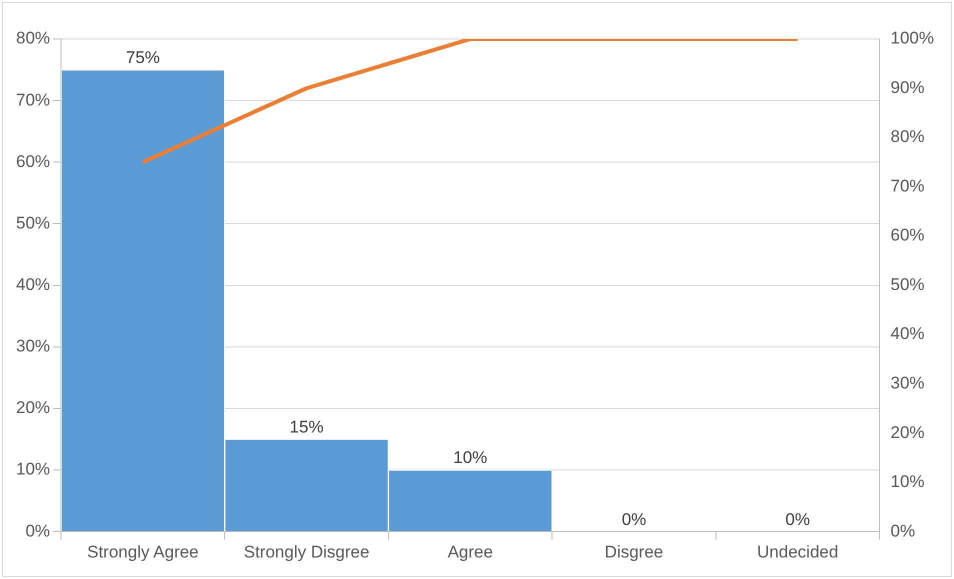  I want to click on x-tick-label: Disgree, so click(634, 552).